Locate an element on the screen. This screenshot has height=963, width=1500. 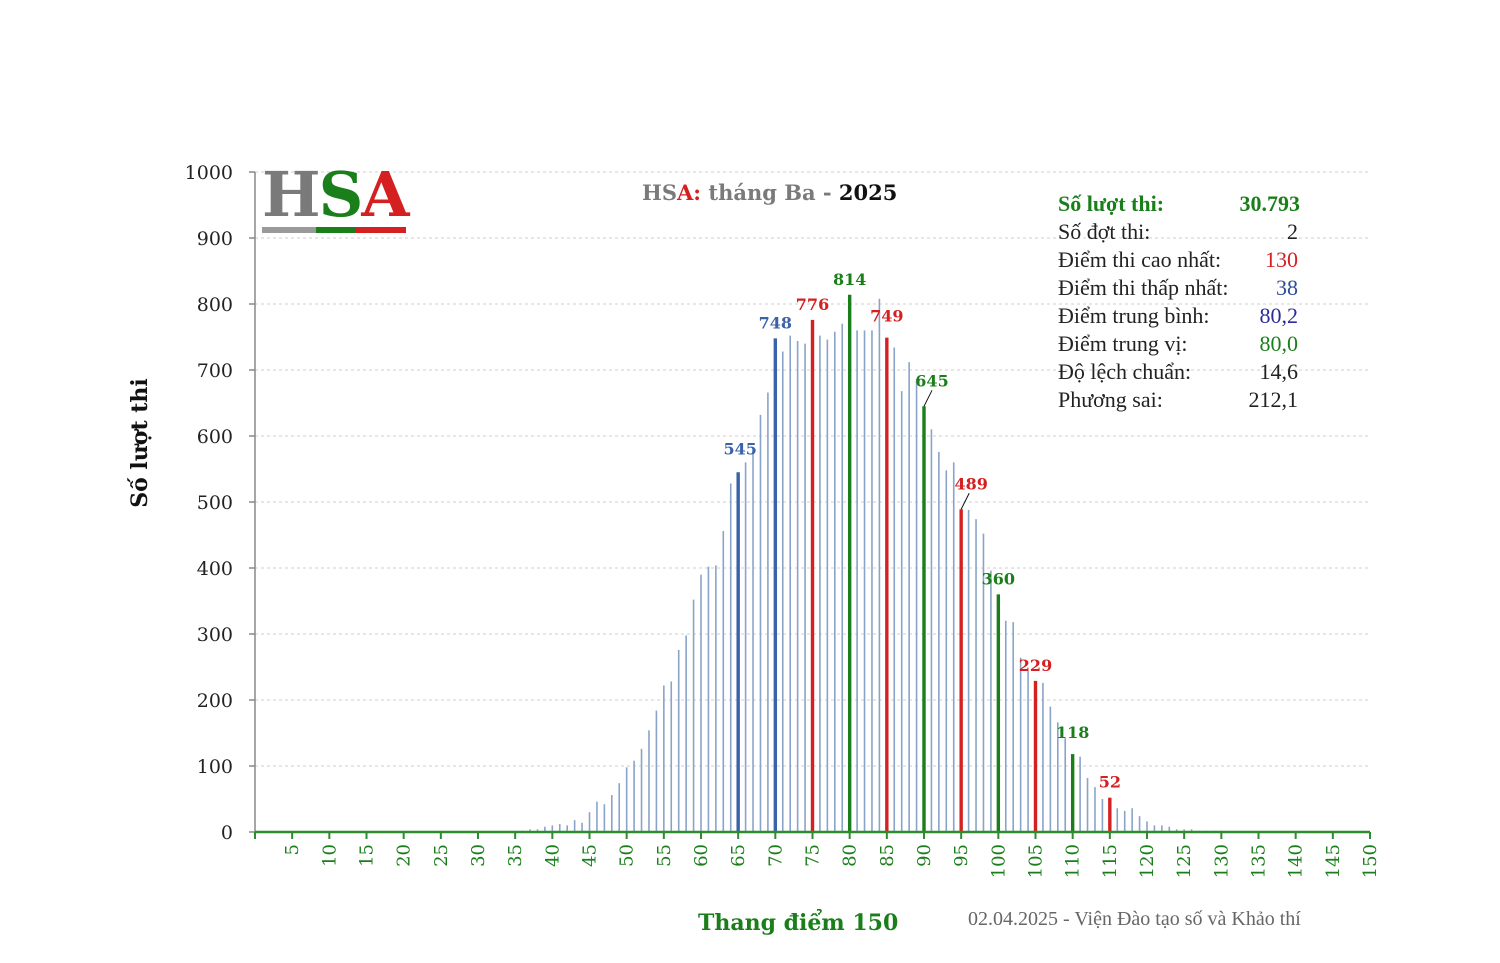
x-tick-label: 80 is located at coordinates (850, 855).